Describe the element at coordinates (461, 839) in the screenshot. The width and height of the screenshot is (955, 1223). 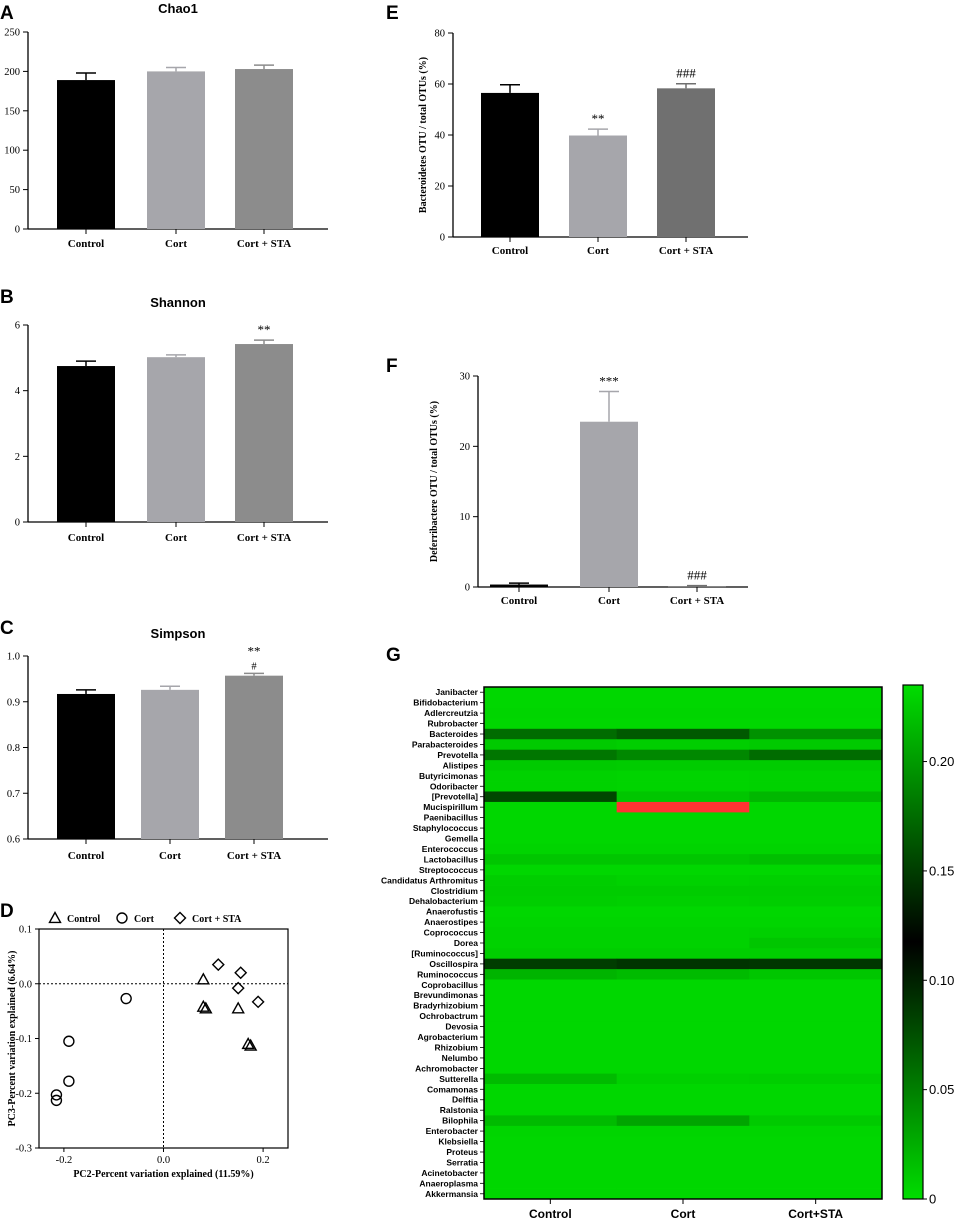
I see `heatmap-row-label: Gemella` at that location.